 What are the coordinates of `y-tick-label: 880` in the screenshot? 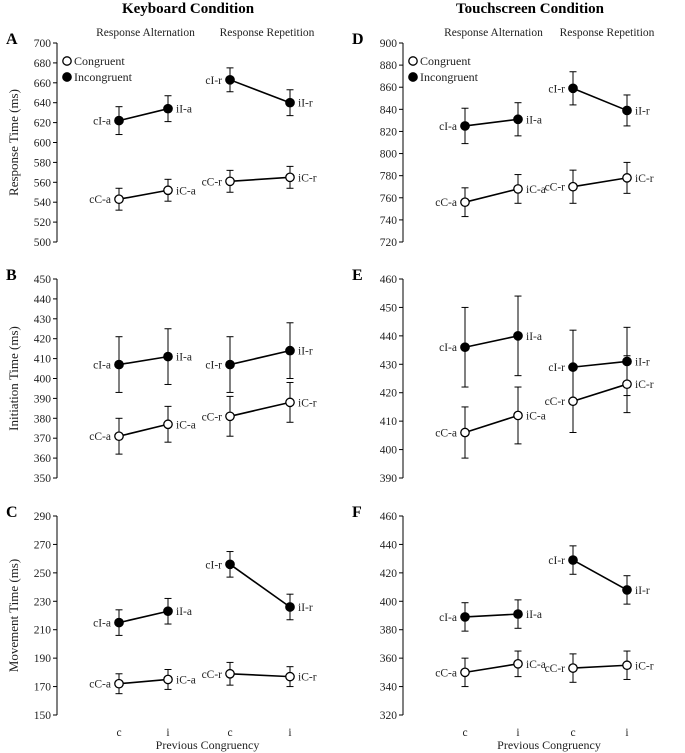 It's located at (389, 66).